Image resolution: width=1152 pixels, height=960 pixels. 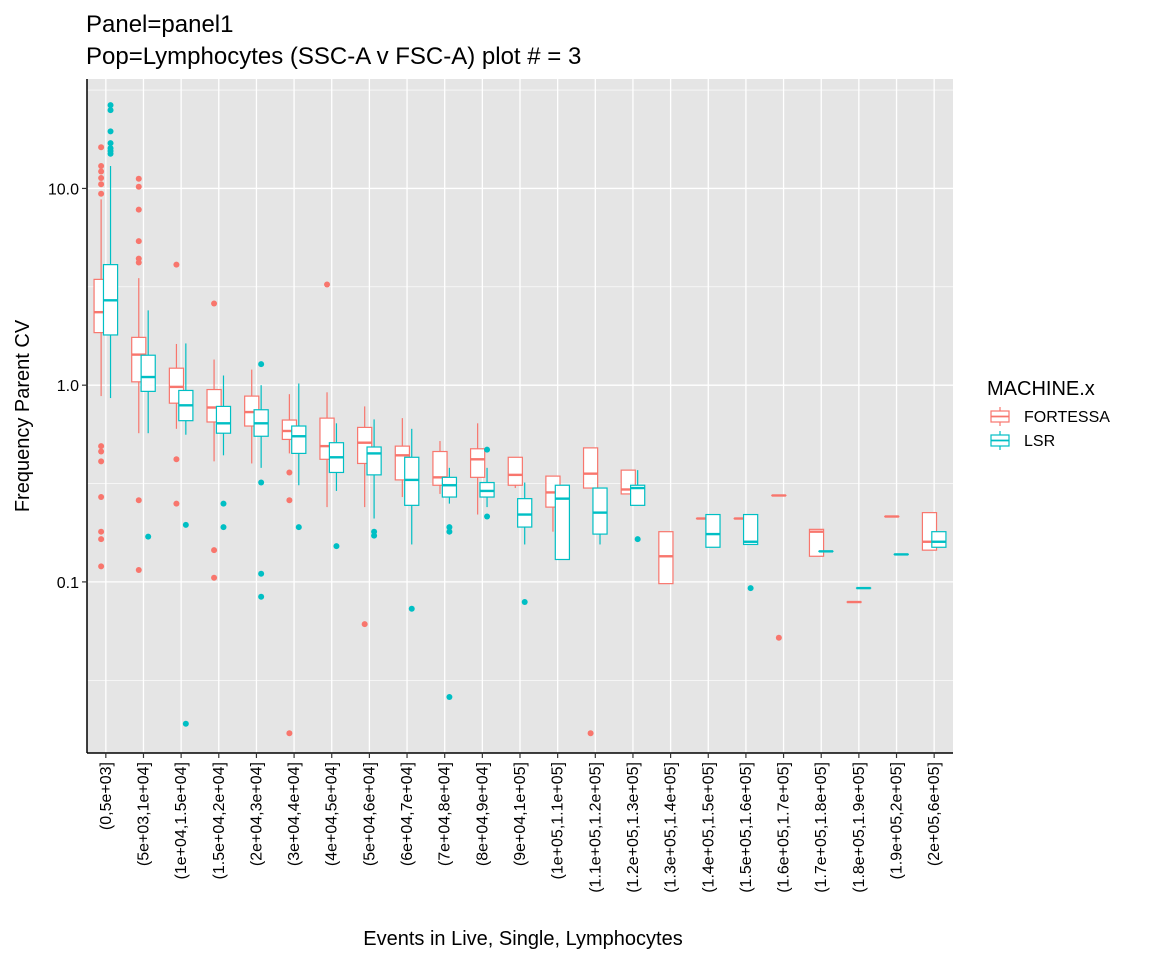 I want to click on x-tick-label: (1.9e+05,2e+05], so click(x=897, y=820).